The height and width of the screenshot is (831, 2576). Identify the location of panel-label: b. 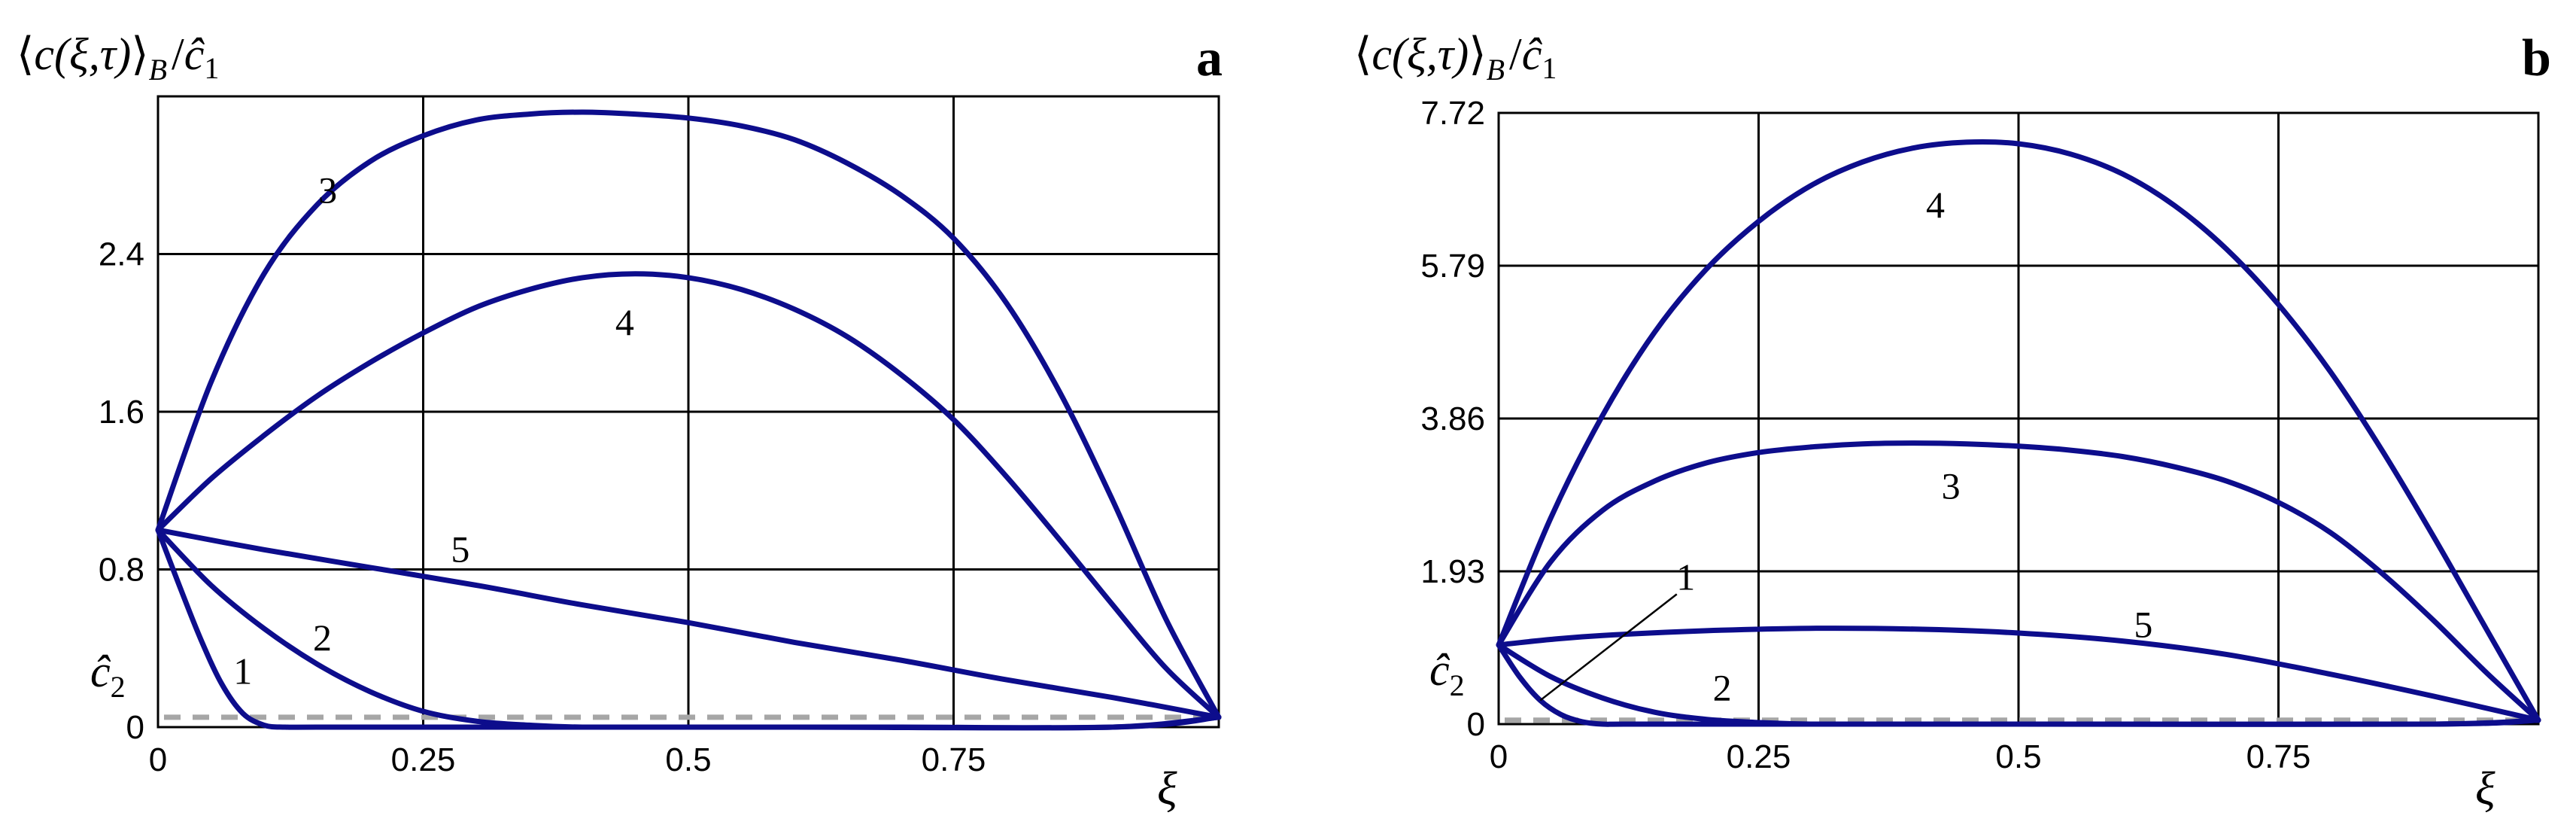
(2537, 58).